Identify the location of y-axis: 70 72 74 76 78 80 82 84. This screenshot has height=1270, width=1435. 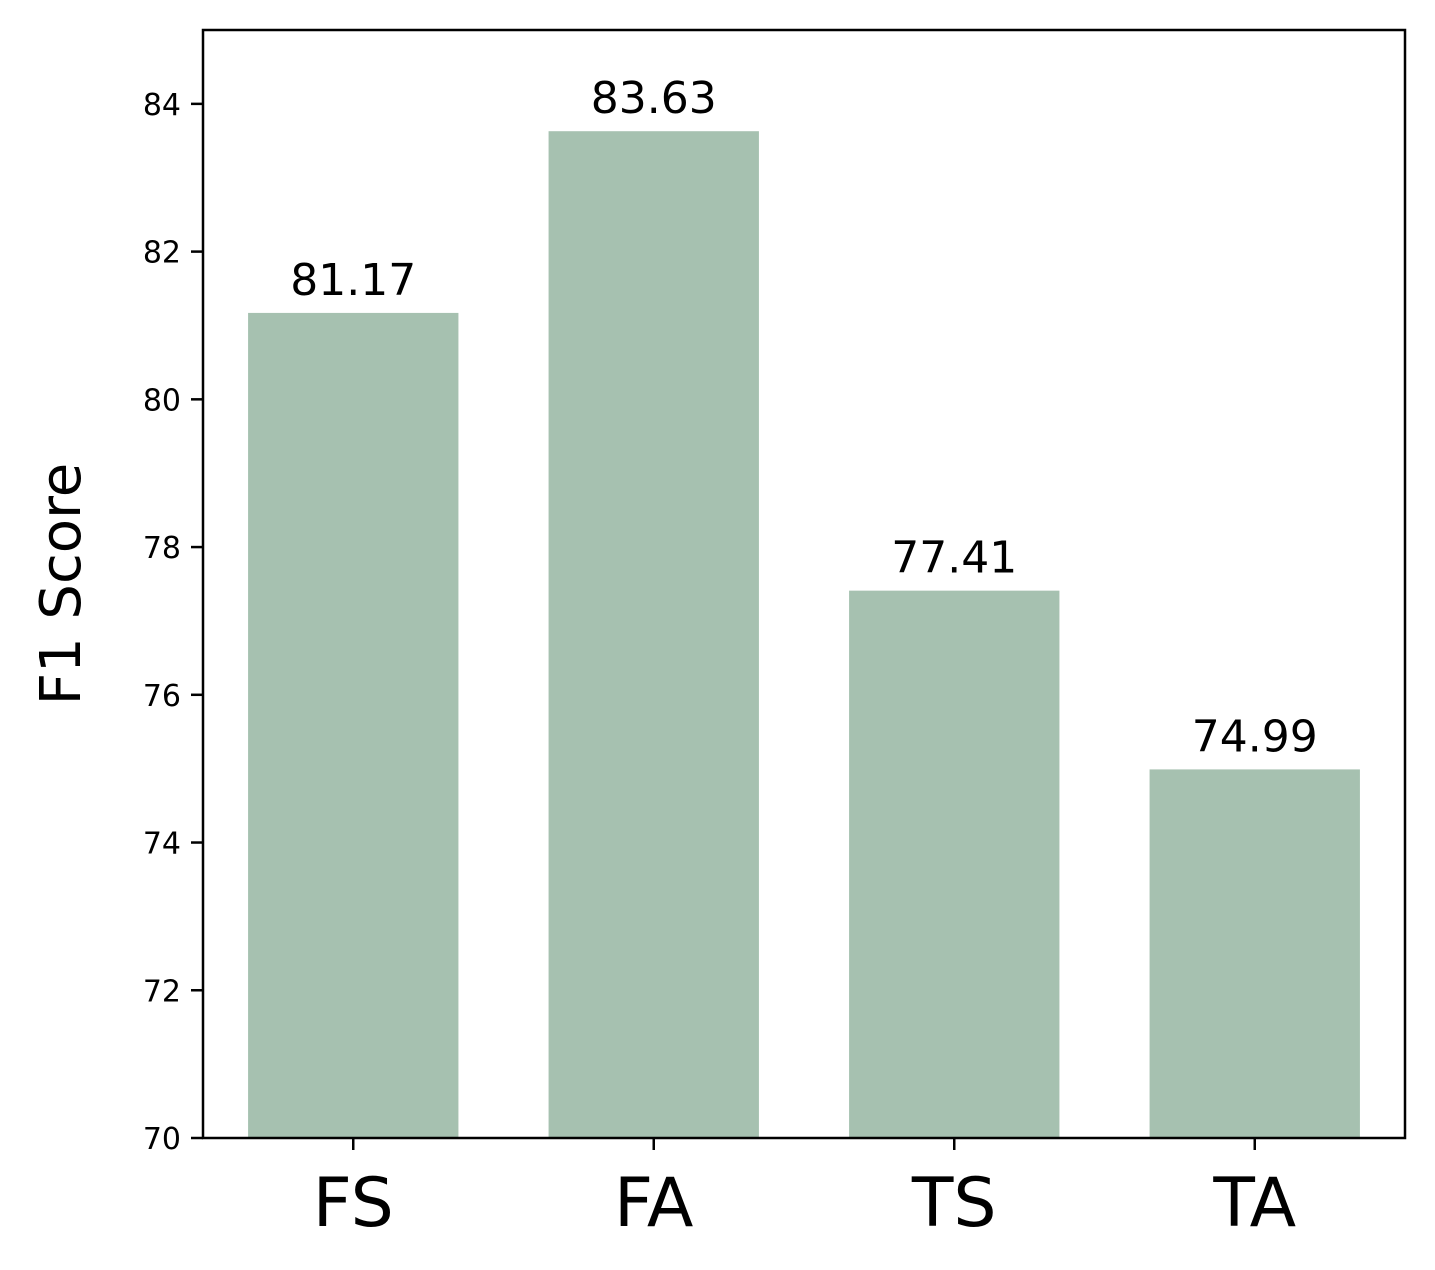
(173, 622).